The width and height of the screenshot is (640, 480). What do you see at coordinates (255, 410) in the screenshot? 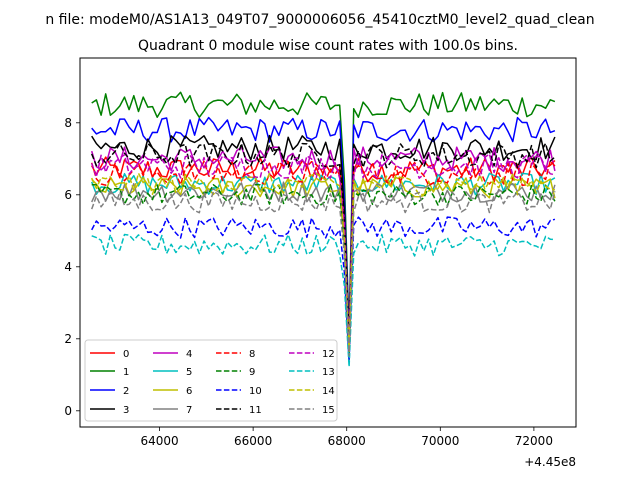
I see `legend-label-11: 11` at bounding box center [255, 410].